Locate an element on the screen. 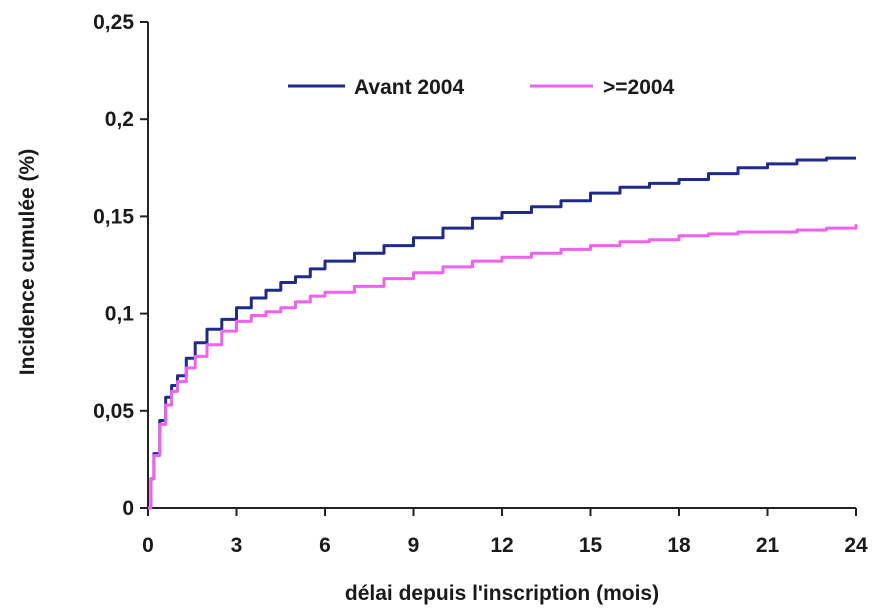 This screenshot has width=876, height=612. legend: Avant 2004 >=2004 is located at coordinates (481, 87).